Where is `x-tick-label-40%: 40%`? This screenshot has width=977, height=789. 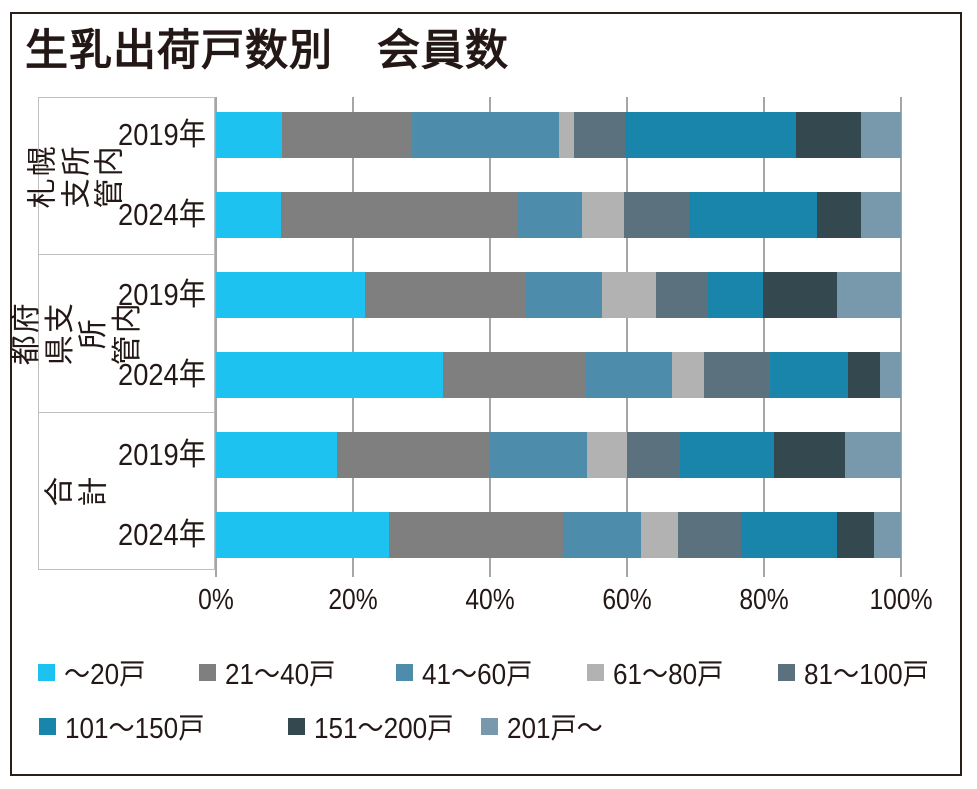 x-tick-label-40%: 40% is located at coordinates (490, 600).